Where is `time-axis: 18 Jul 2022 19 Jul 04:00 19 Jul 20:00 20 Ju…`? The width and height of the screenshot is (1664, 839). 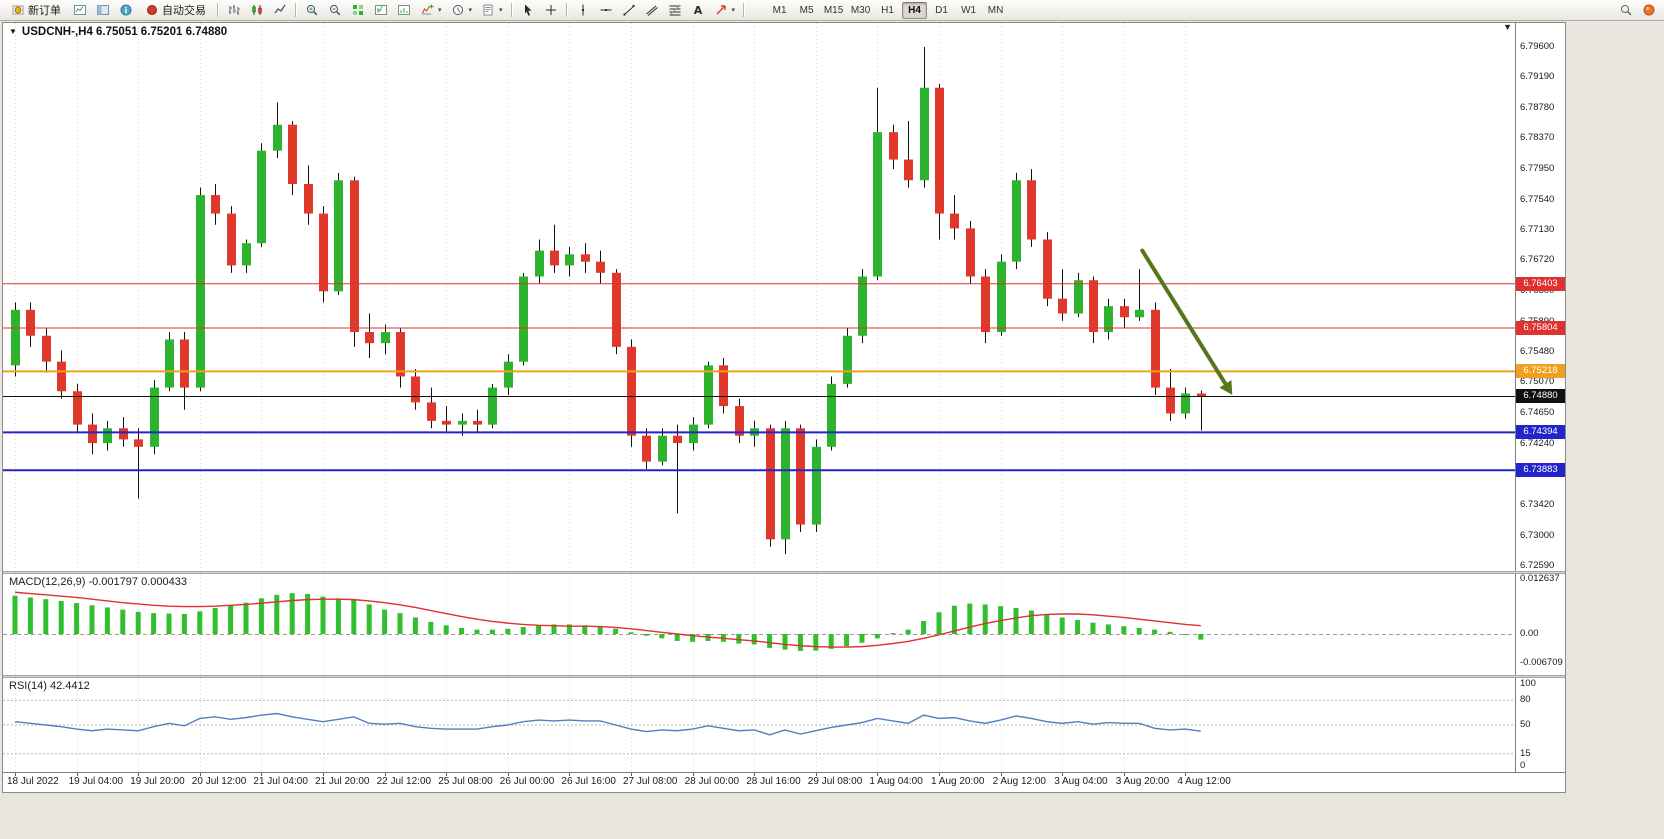 time-axis: 18 Jul 2022 19 Jul 04:00 19 Jul 20:00 20 Ju… is located at coordinates (784, 781).